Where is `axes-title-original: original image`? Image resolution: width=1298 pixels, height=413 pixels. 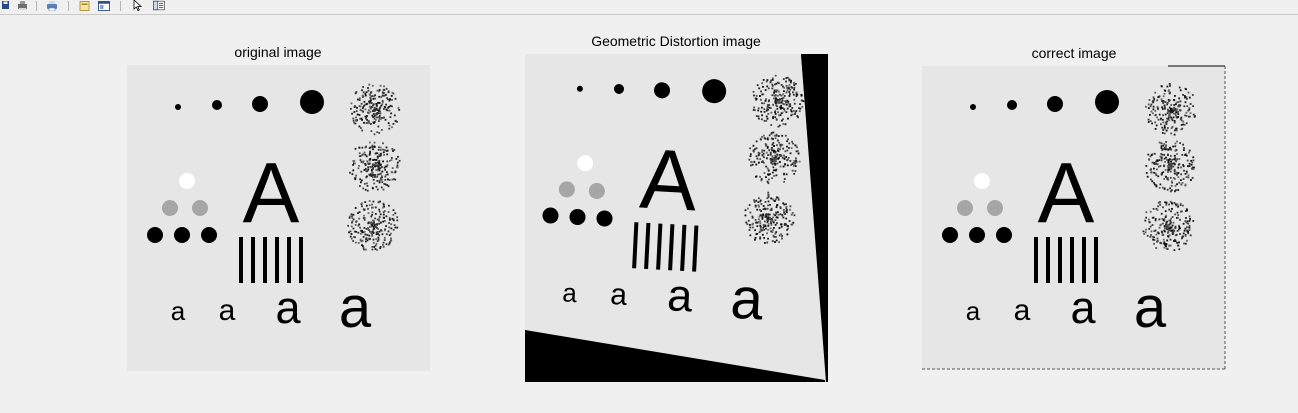
axes-title-original: original image is located at coordinates (278, 52).